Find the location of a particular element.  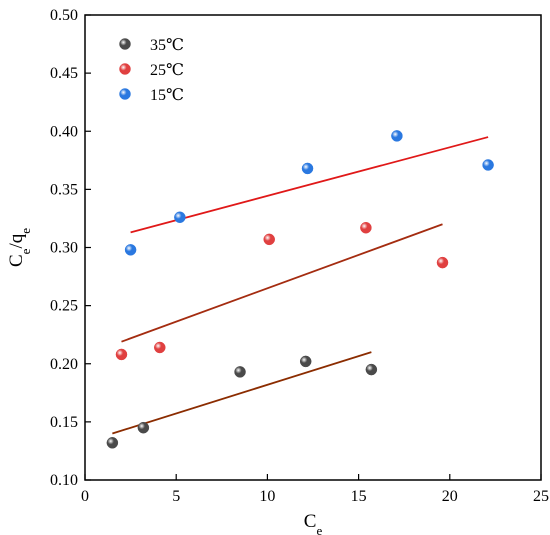

x-tick-label: 25 is located at coordinates (541, 496).